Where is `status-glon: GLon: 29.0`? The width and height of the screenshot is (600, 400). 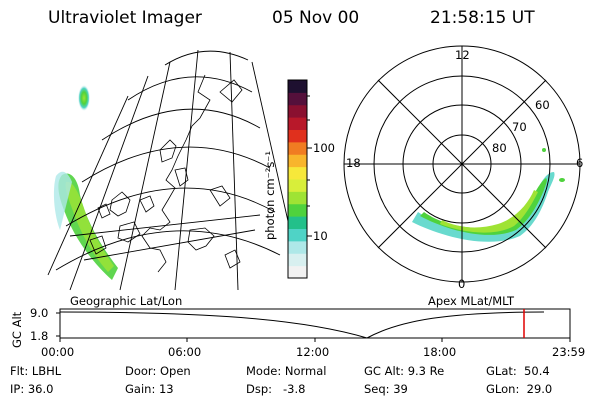
status-glon: GLon: 29.0 is located at coordinates (519, 389).